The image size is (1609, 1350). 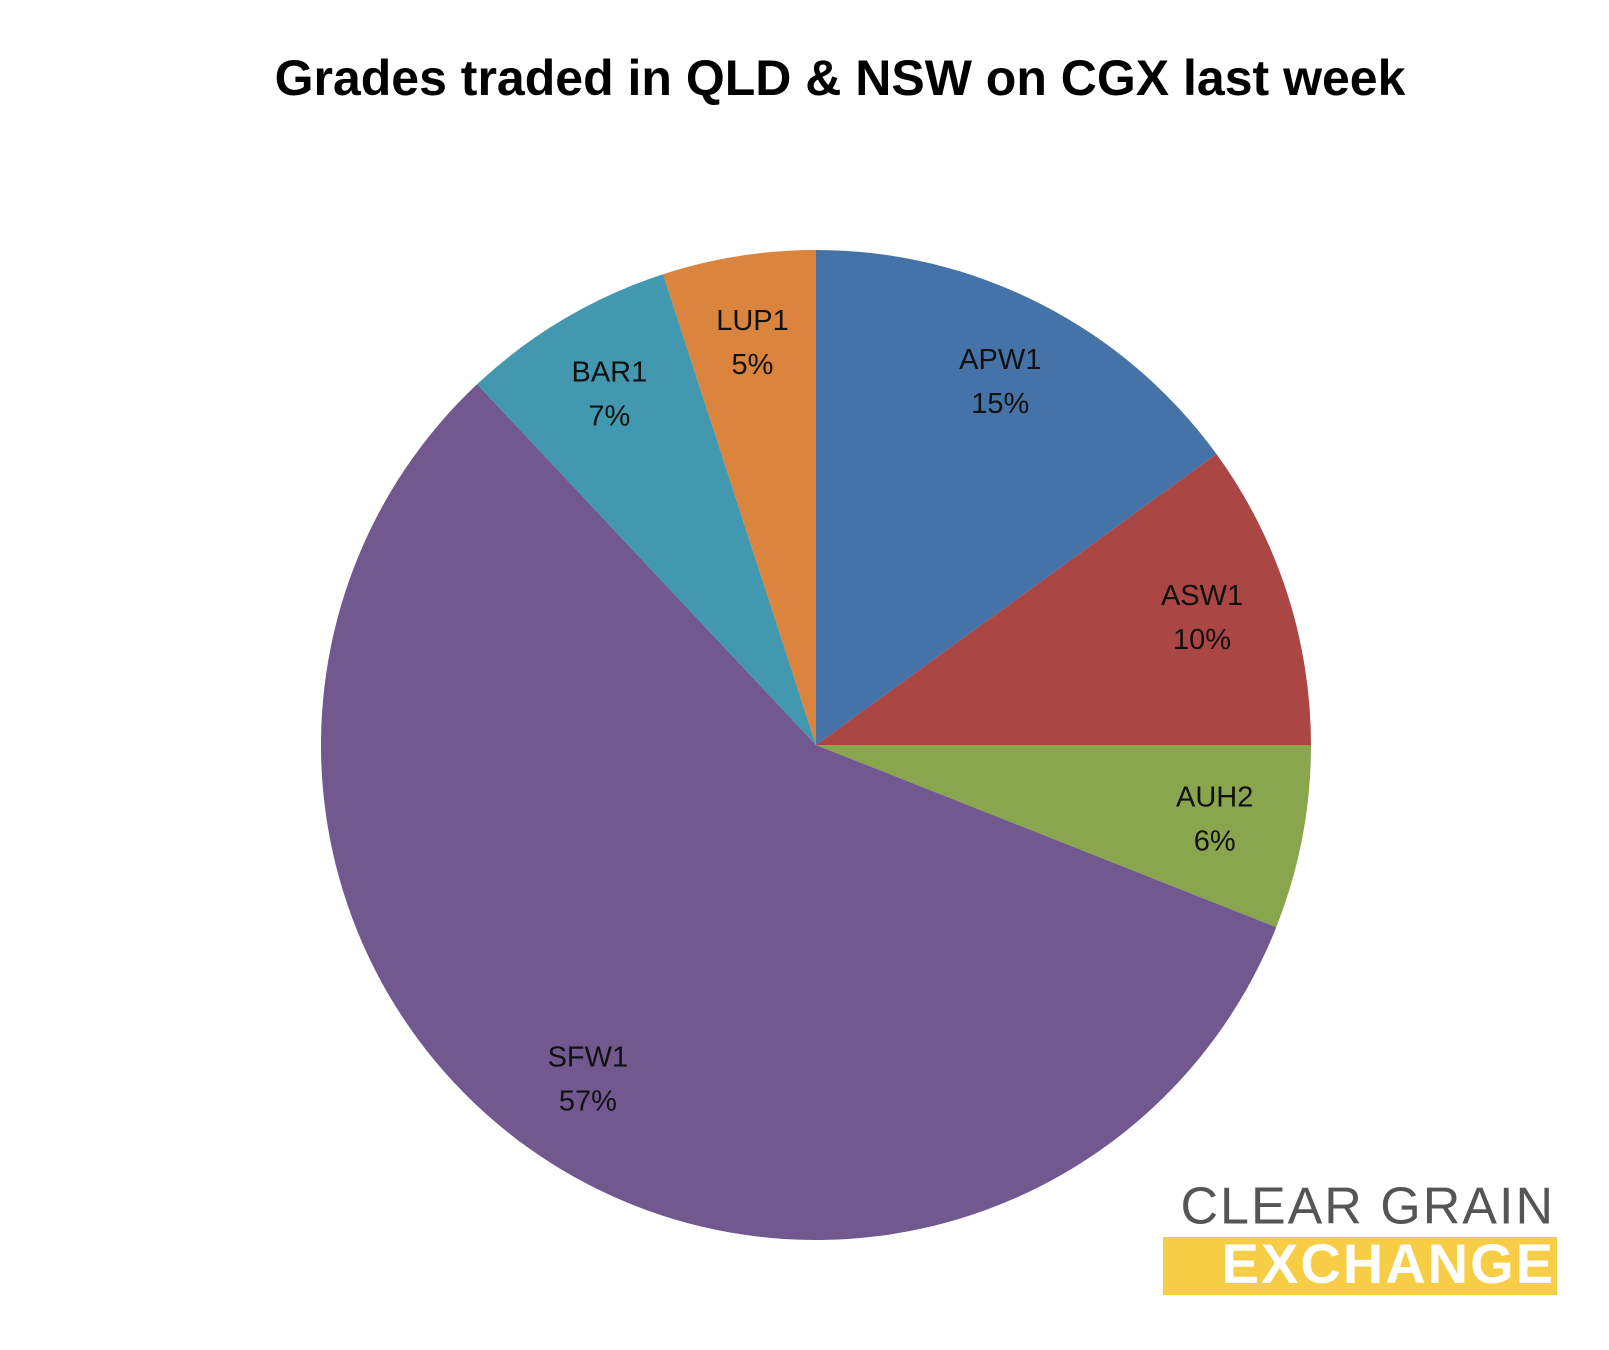 I want to click on slice-label: SFW1, so click(x=588, y=1057).